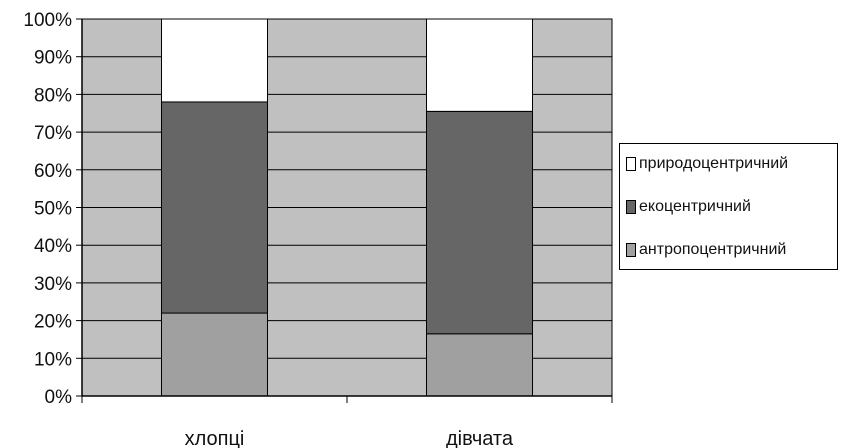 The width and height of the screenshot is (841, 448). I want to click on y-tick-label: 50%, so click(53, 209).